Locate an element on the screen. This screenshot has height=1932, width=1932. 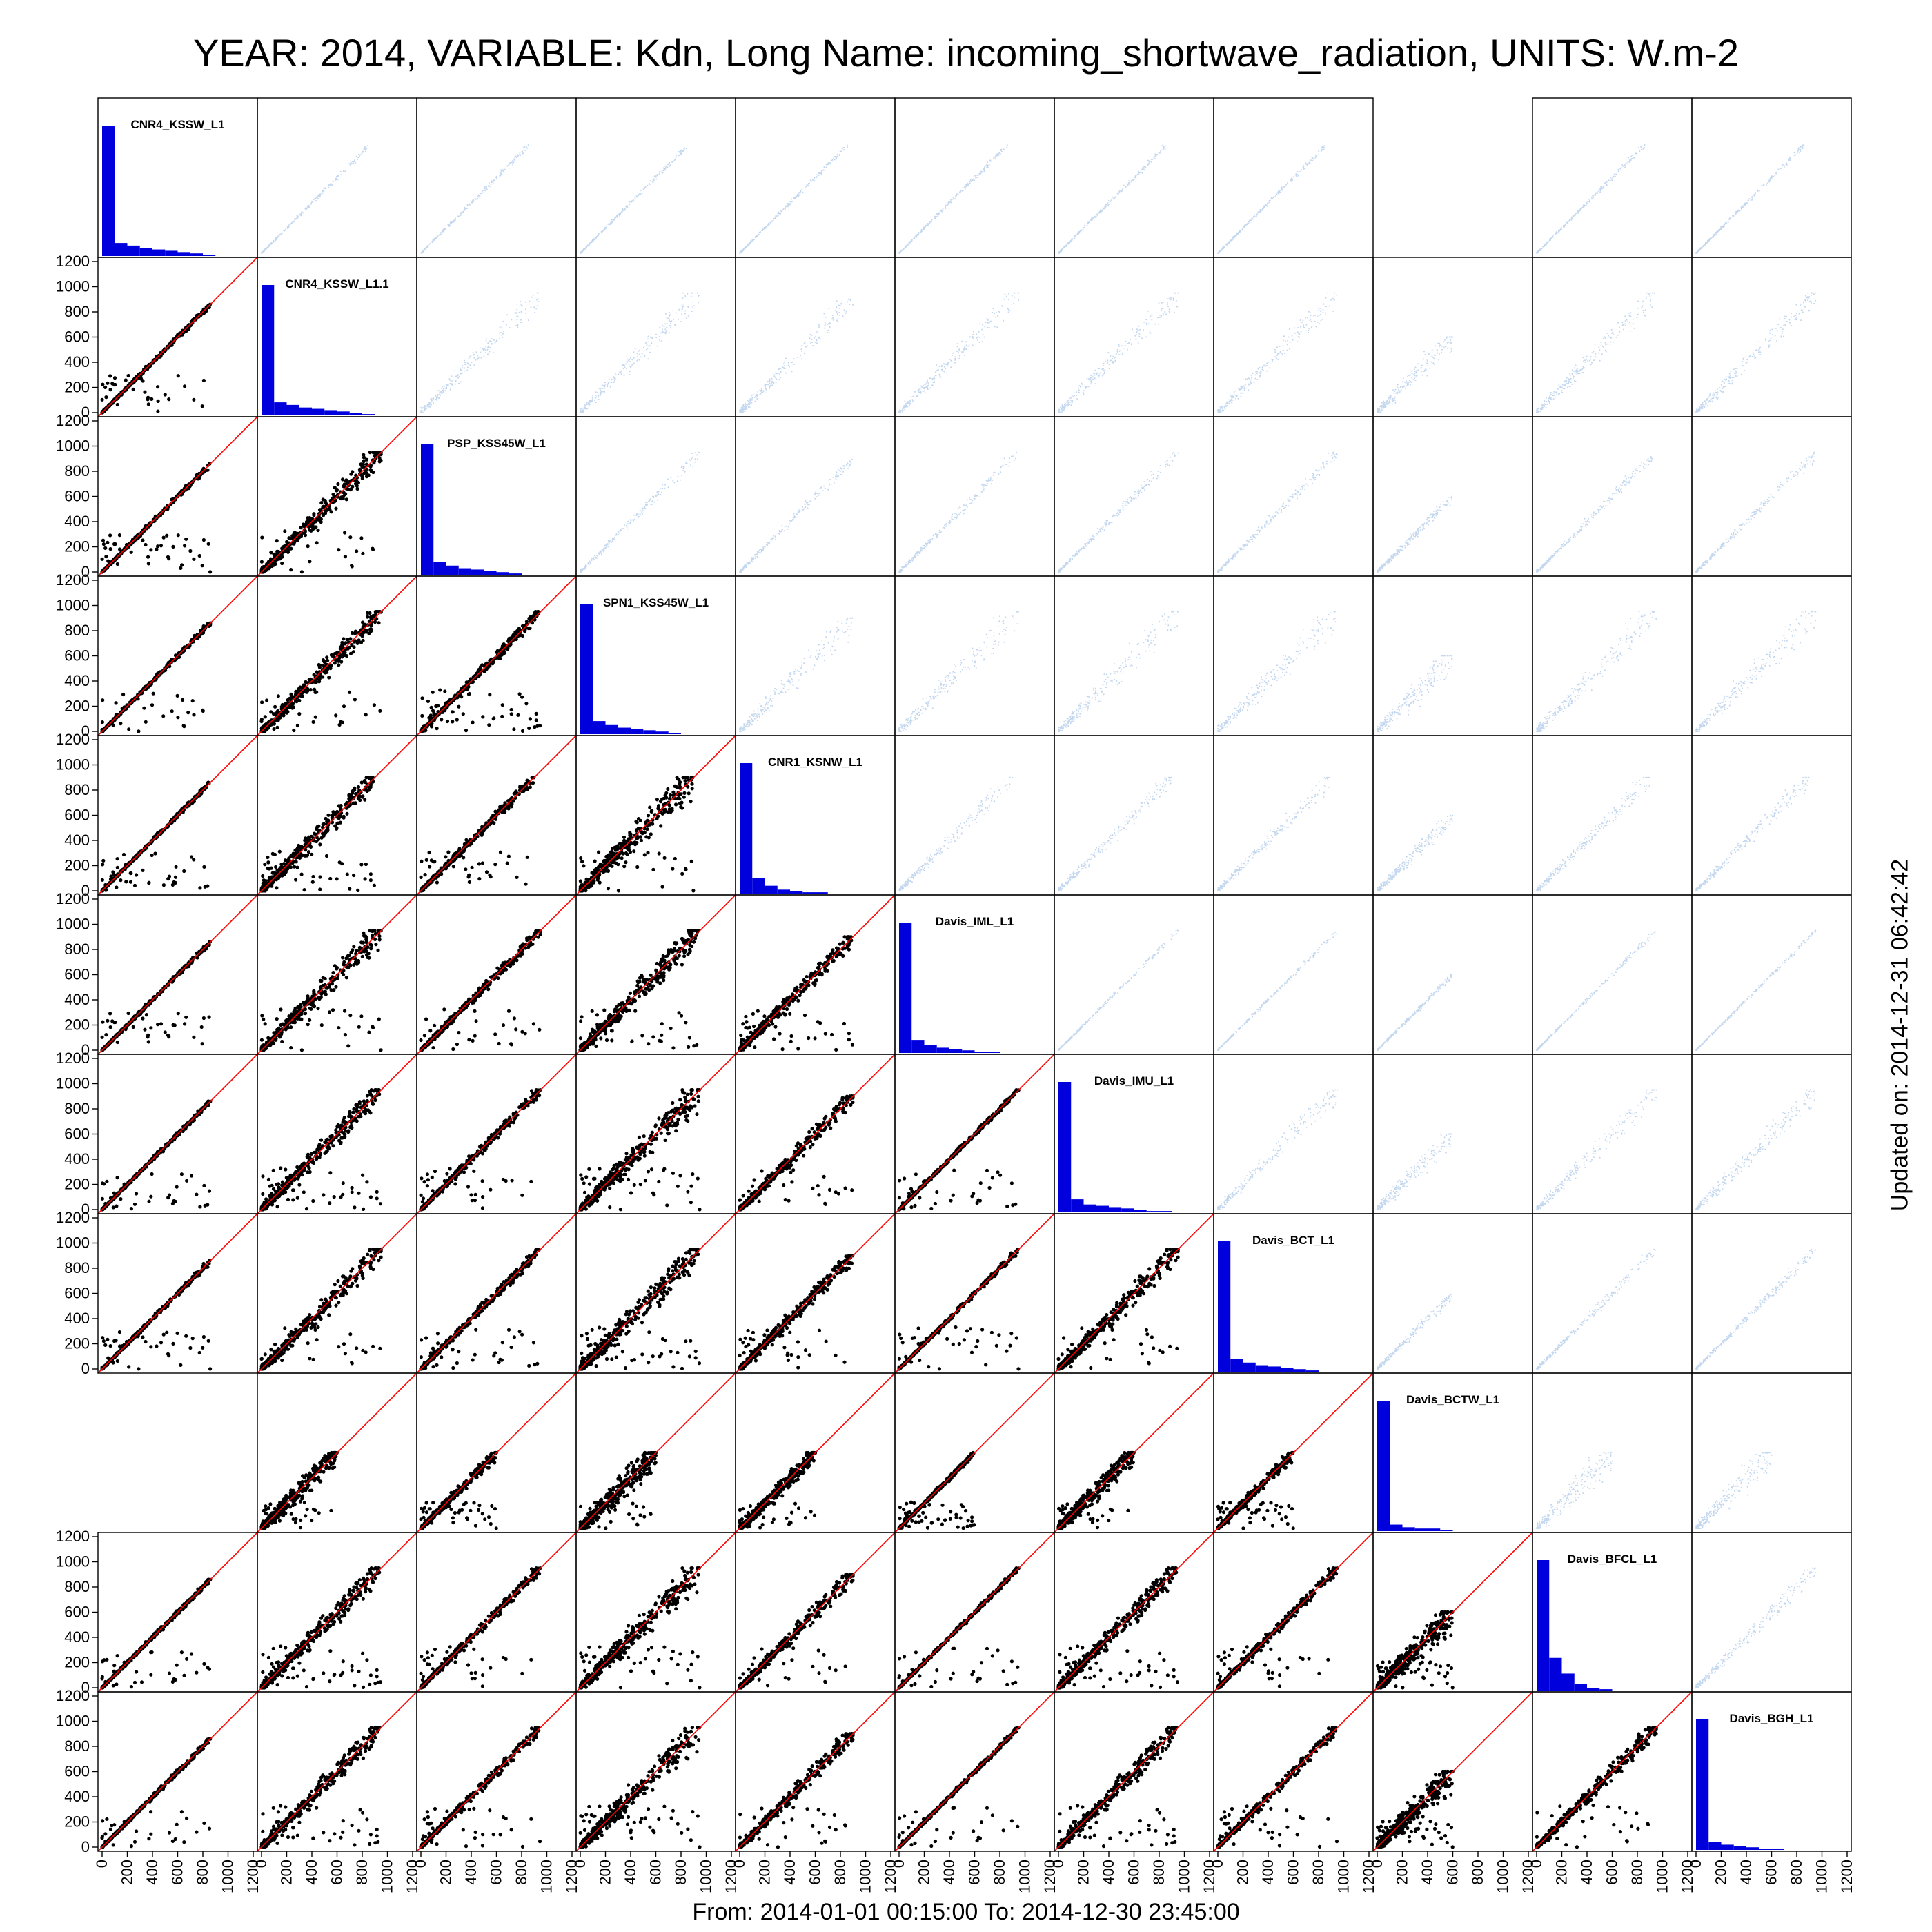
panel-r6-c2 is located at coordinates (496, 1134).